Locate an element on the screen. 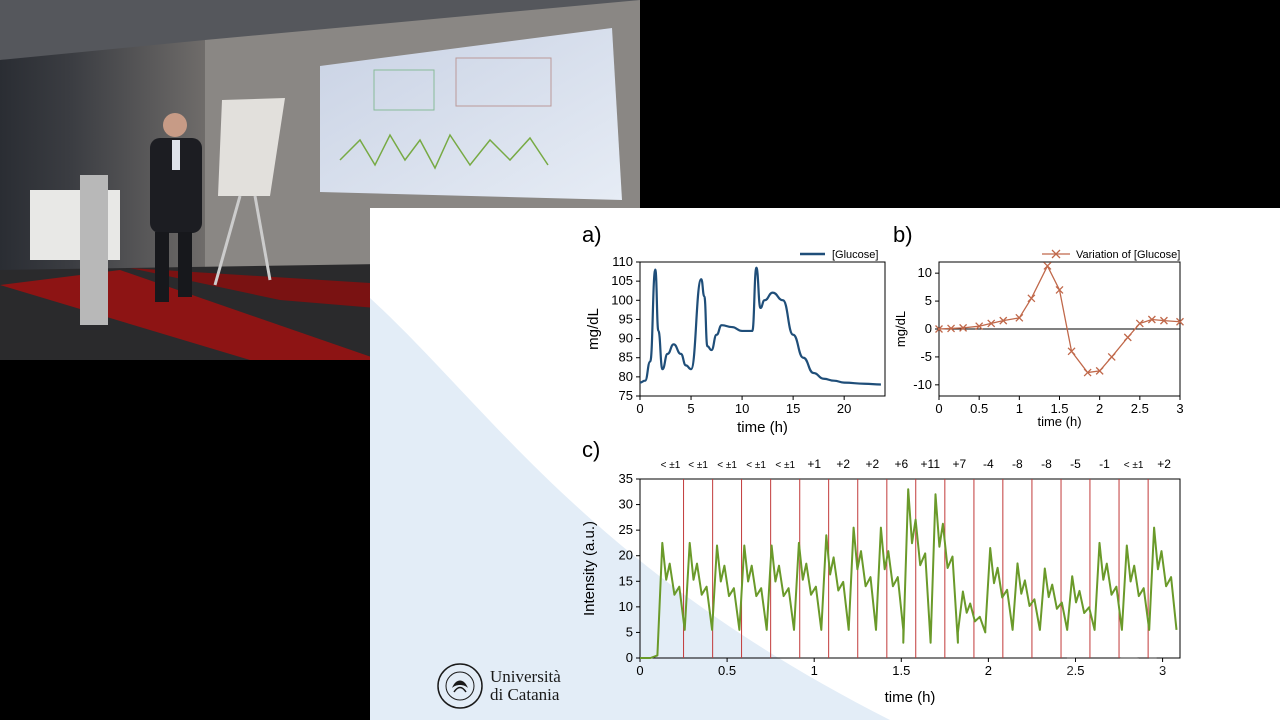 The width and height of the screenshot is (1280, 720). y-tick-label: 15 is located at coordinates (626, 580).